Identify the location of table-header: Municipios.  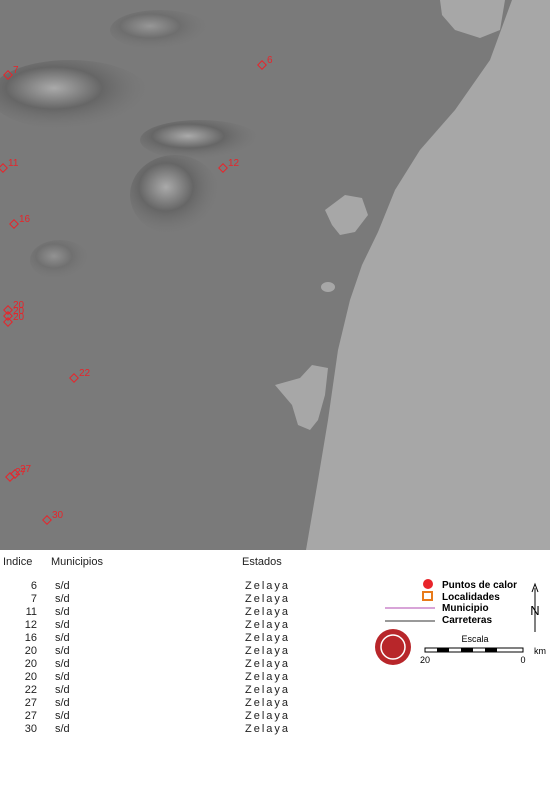
(77, 562).